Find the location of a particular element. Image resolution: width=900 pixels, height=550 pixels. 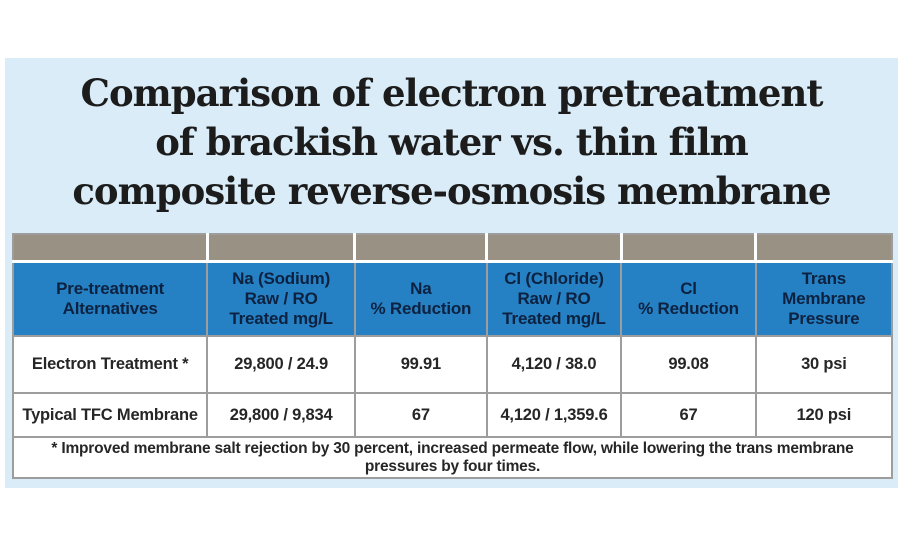

column-header-trans-membrane-pressure: Trans Membrane Pressure is located at coordinates (824, 299).